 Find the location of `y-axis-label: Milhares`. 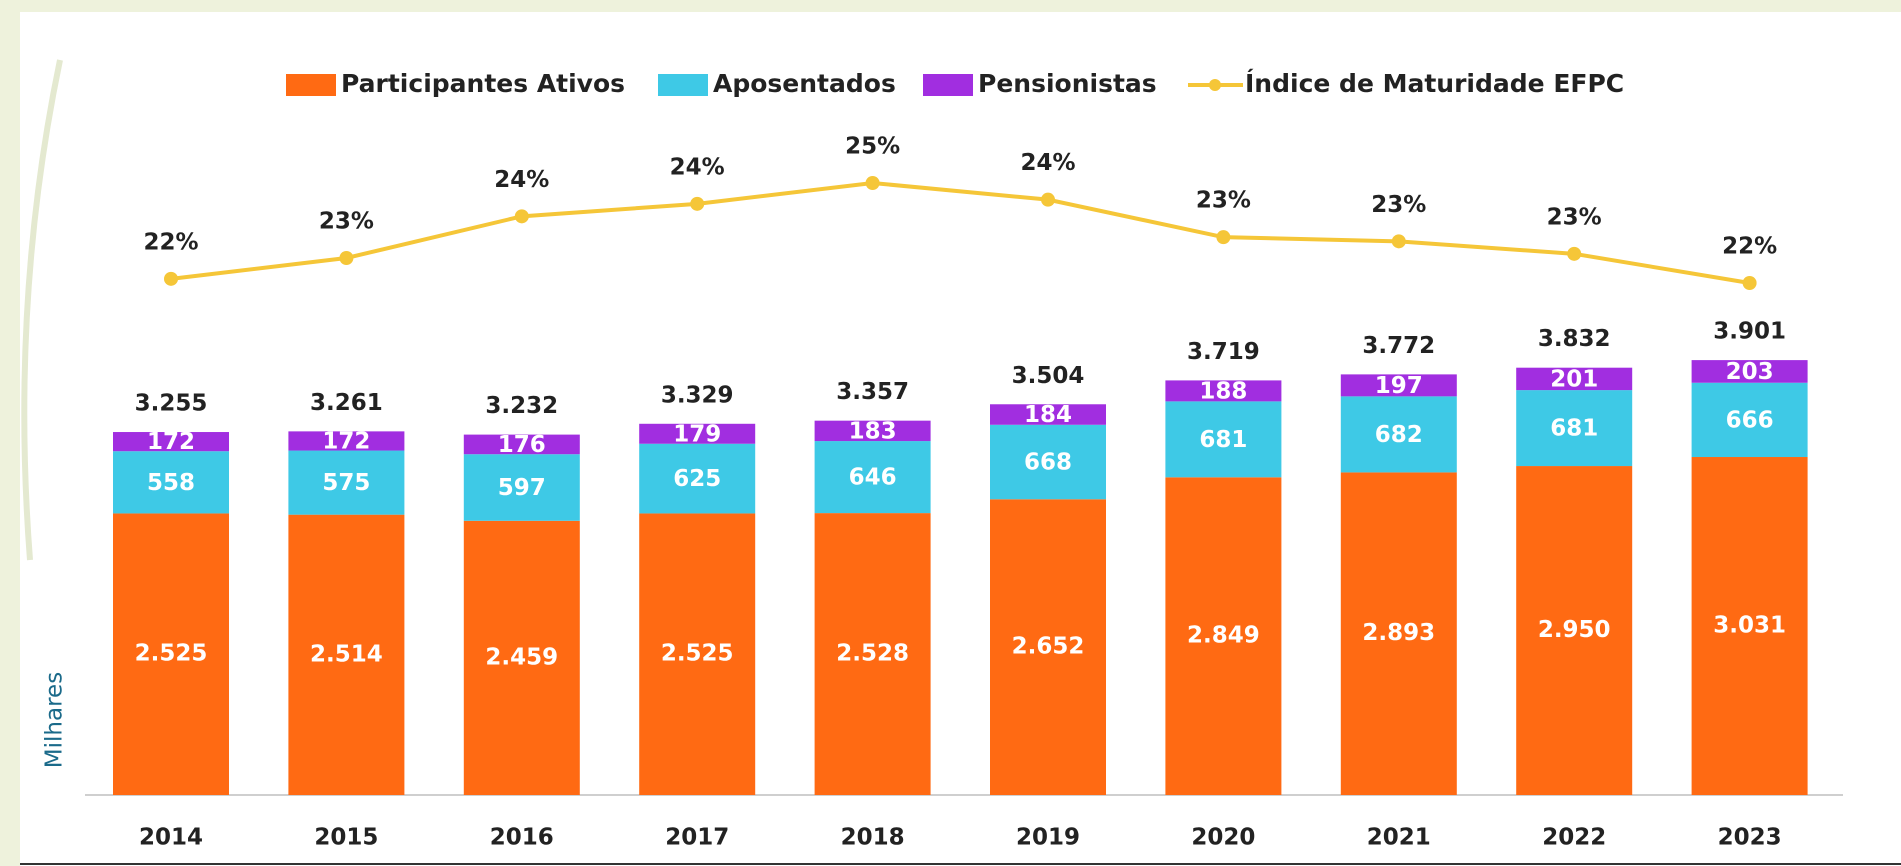

y-axis-label: Milhares is located at coordinates (55, 720).